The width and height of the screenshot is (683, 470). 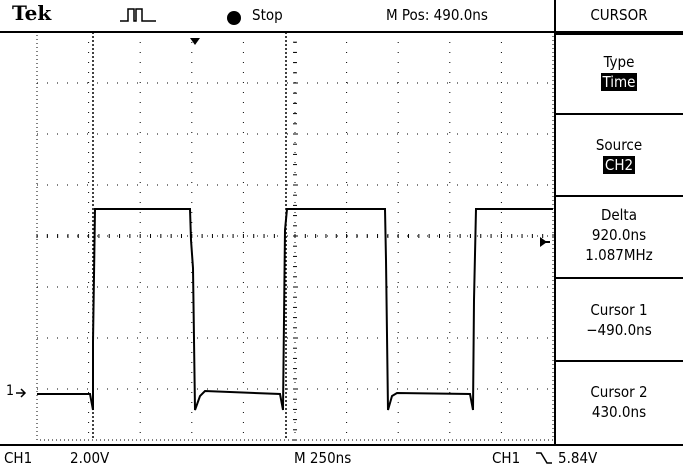 What do you see at coordinates (619, 165) in the screenshot?
I see `menu-source-value: CH2` at bounding box center [619, 165].